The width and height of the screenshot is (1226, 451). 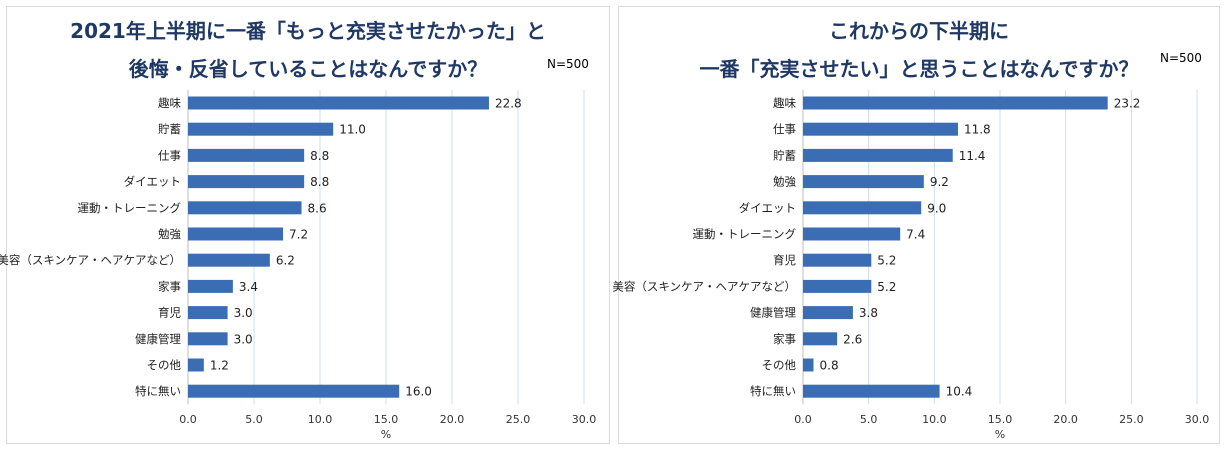 I want to click on chart-title-line-1: 2021年上半期に一番「もっと充実させたかった」と, so click(x=308, y=31).